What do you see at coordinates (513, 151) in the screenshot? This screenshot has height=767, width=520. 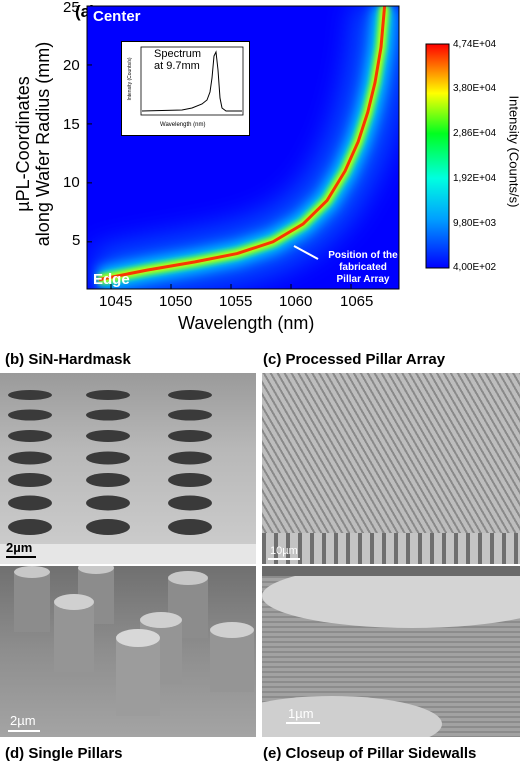 I see `colorbar-label: Intensity (Counts/s)` at bounding box center [513, 151].